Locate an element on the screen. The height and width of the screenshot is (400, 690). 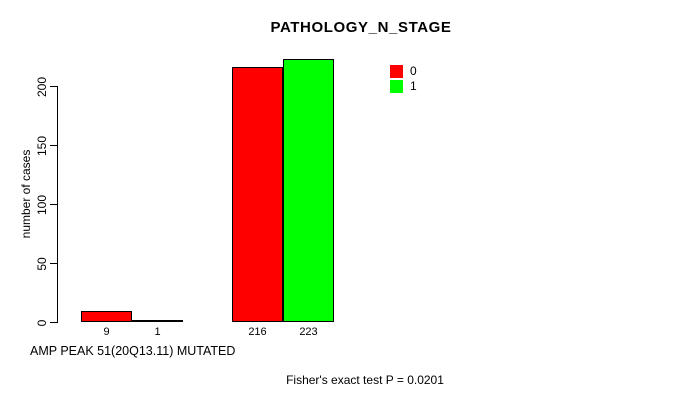
y-tick-label: 200 is located at coordinates (42, 86).